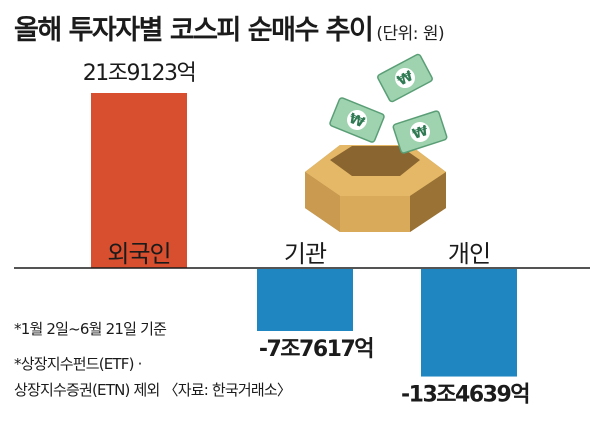 The height and width of the screenshot is (428, 600). Describe the element at coordinates (138, 254) in the screenshot. I see `category-label-1: 외국인` at that location.